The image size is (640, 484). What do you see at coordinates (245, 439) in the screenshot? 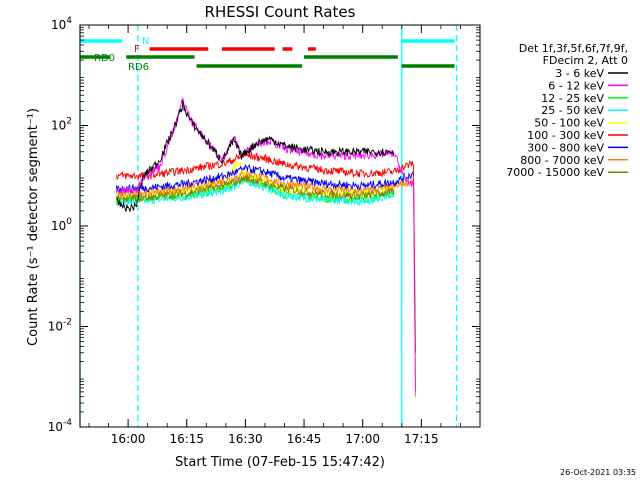
I see `x-tick-label: 16:30` at bounding box center [245, 439].